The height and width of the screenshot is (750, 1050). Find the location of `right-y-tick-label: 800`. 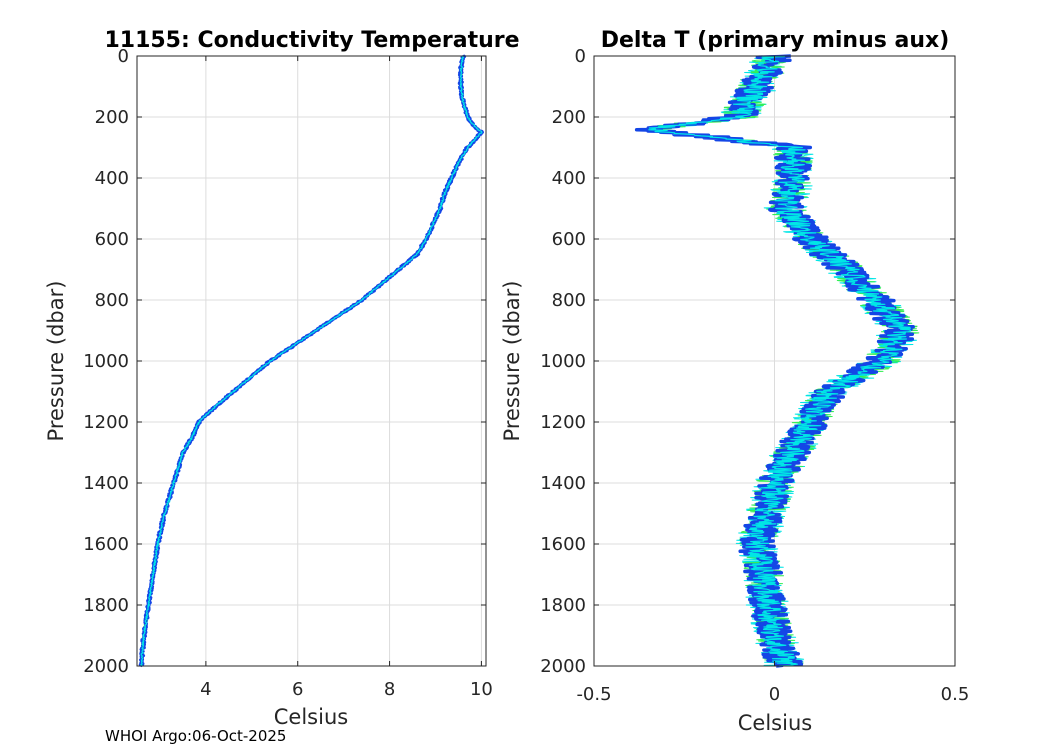

right-y-tick-label: 800 is located at coordinates (569, 300).